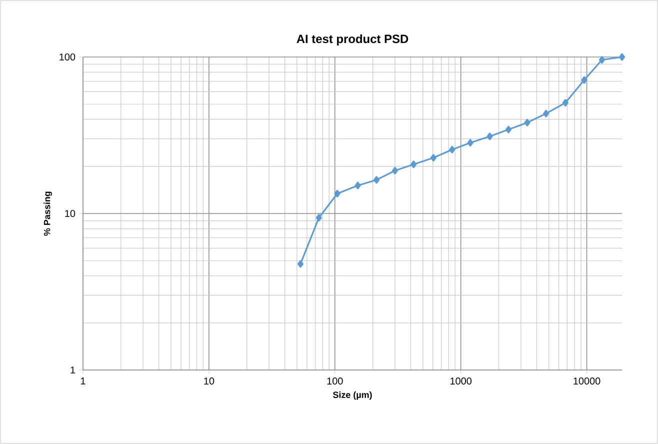 This screenshot has width=658, height=444. Describe the element at coordinates (335, 381) in the screenshot. I see `x-tick-label: 100` at that location.